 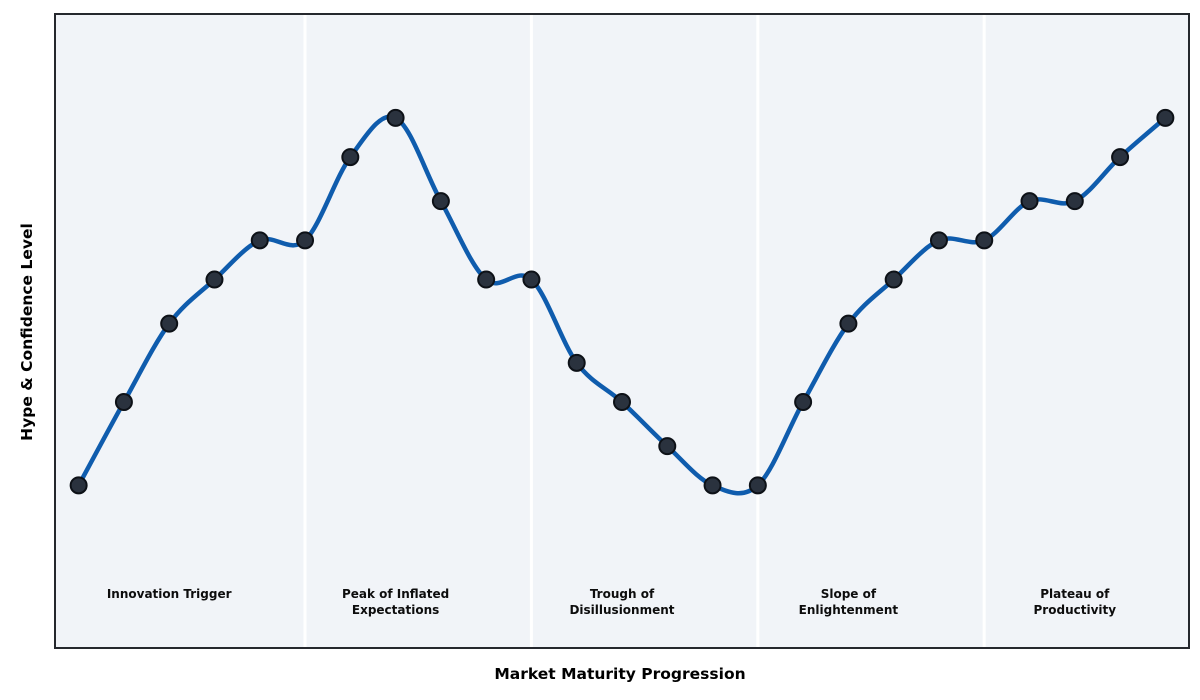 What do you see at coordinates (1075, 602) in the screenshot?
I see `phase-label-plateau-of-productivity: Plateau of Productivity` at bounding box center [1075, 602].